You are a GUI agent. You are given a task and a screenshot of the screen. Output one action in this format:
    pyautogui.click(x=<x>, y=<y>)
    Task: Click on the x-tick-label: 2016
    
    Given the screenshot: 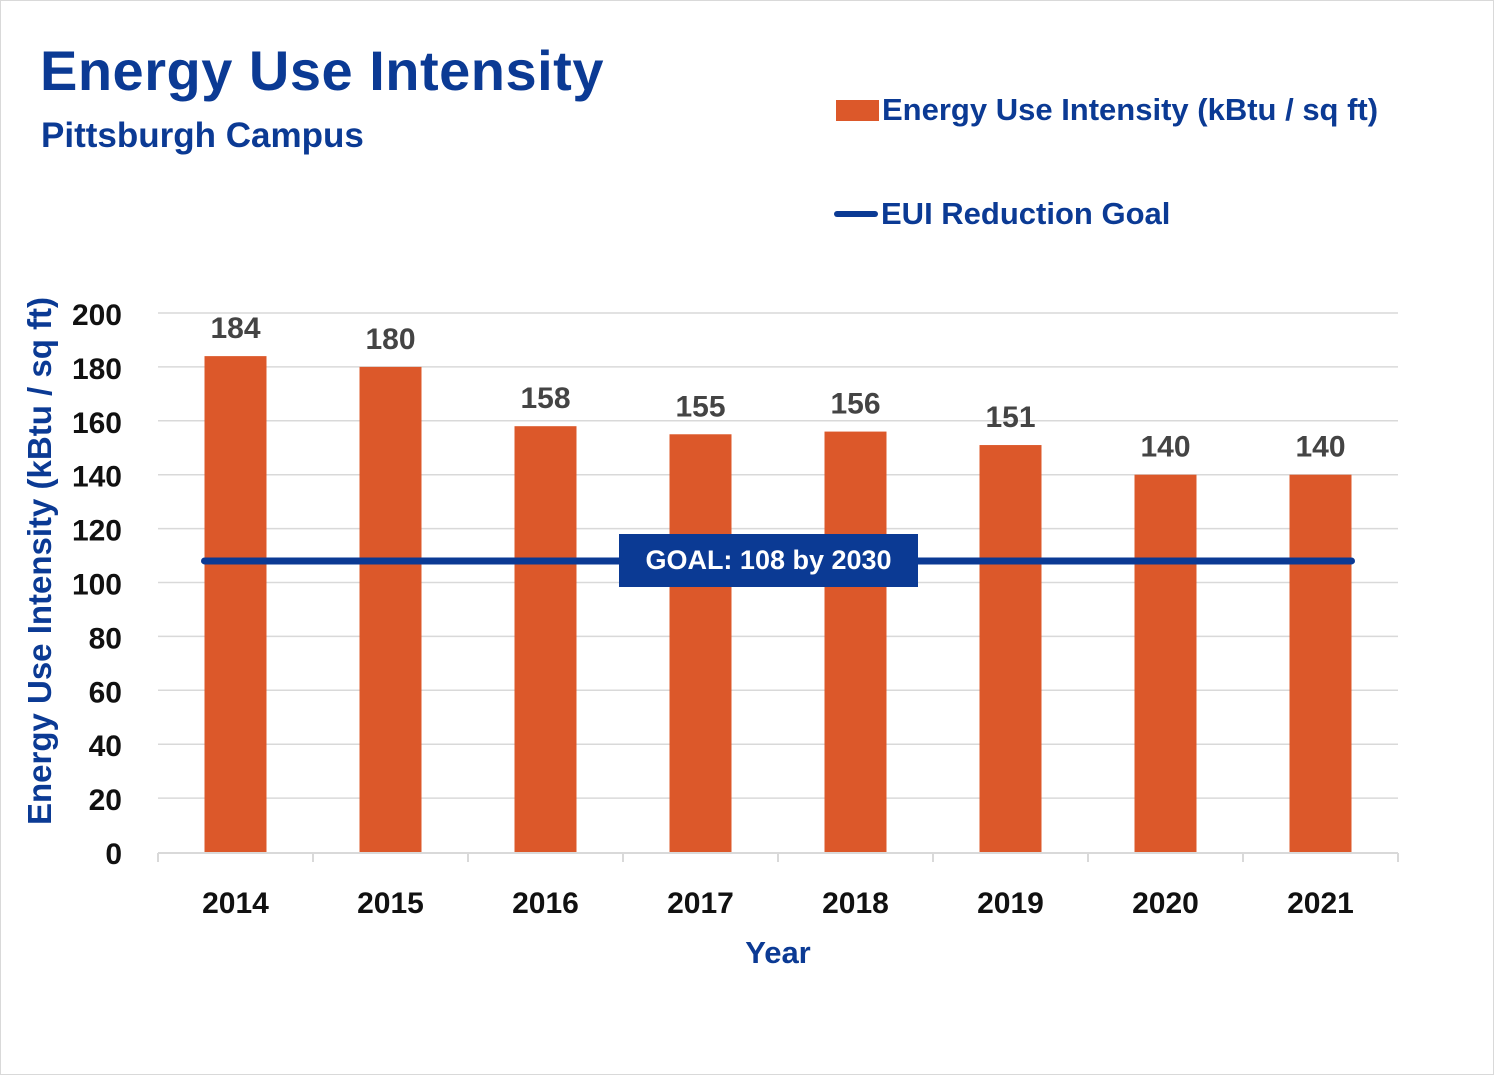 What is the action you would take?
    pyautogui.click(x=545, y=903)
    